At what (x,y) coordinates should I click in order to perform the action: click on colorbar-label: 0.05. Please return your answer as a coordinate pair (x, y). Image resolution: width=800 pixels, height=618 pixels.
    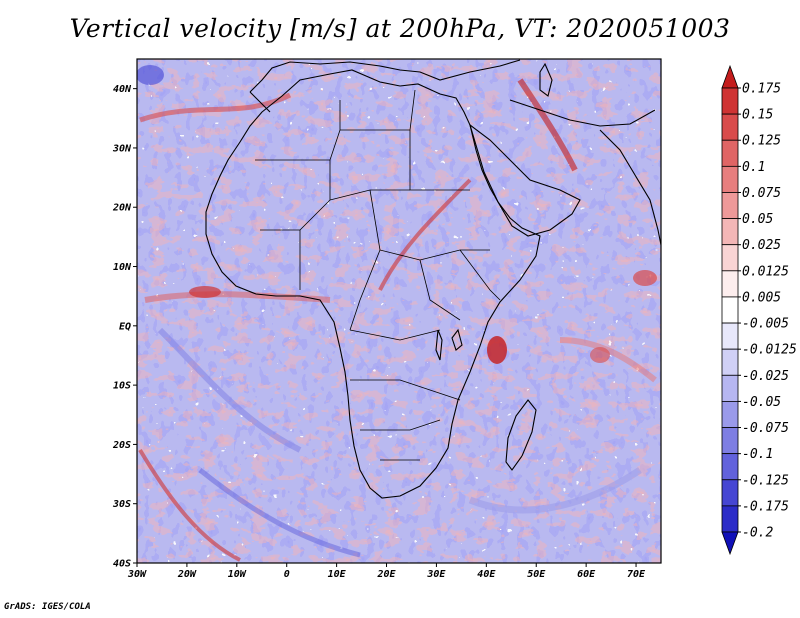
    Looking at the image, I should click on (757, 219).